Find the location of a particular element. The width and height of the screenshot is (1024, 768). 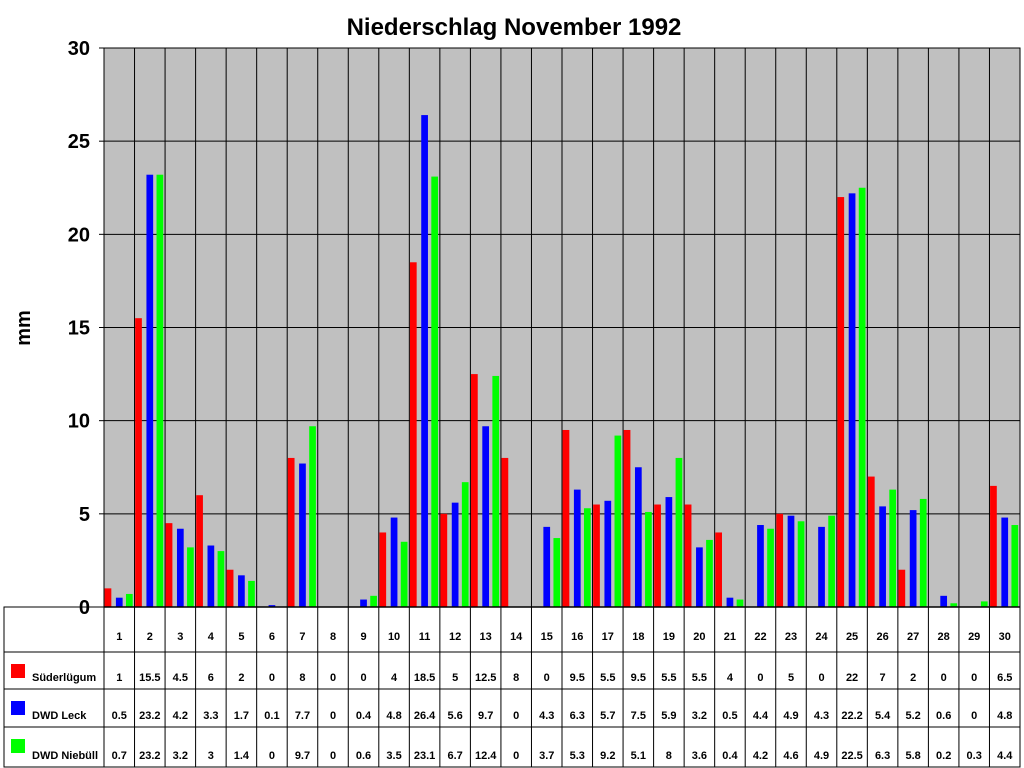

legend-entry-2: DWD Niebüll is located at coordinates (65, 756).